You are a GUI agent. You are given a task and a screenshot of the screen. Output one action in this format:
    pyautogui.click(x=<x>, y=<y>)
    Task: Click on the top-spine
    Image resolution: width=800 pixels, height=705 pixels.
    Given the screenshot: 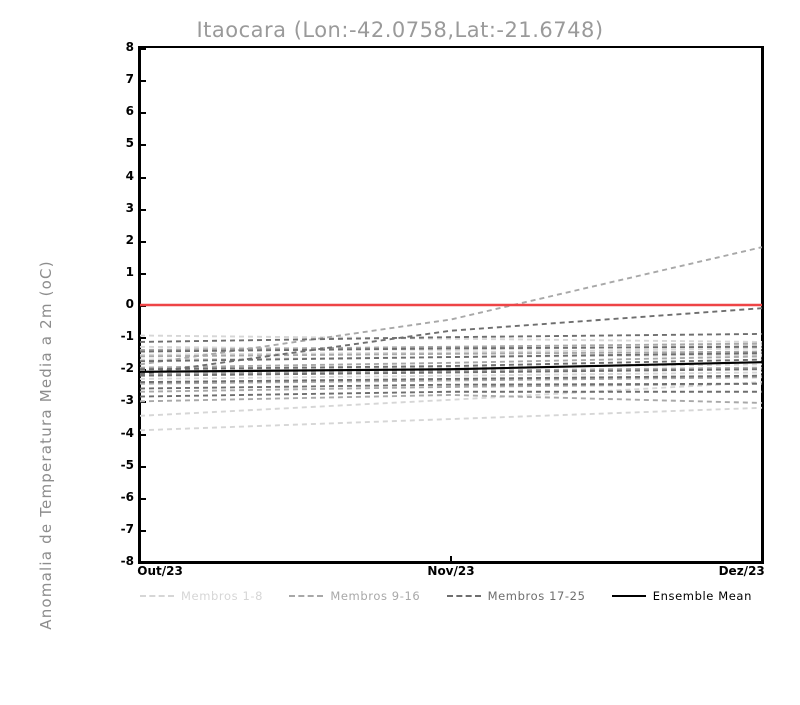 What is the action you would take?
    pyautogui.click(x=450, y=47)
    